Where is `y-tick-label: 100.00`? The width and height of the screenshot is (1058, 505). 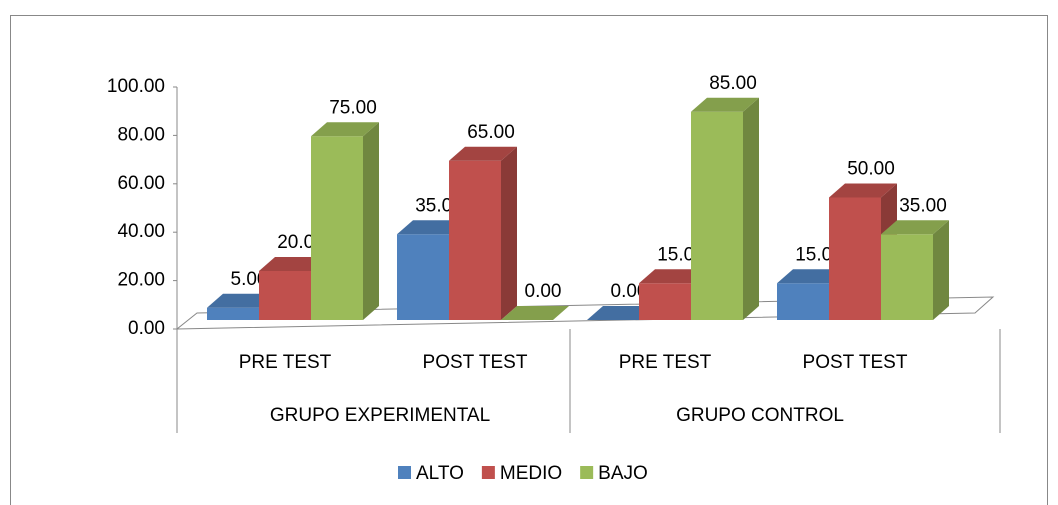 y-tick-label: 100.00 is located at coordinates (136, 86).